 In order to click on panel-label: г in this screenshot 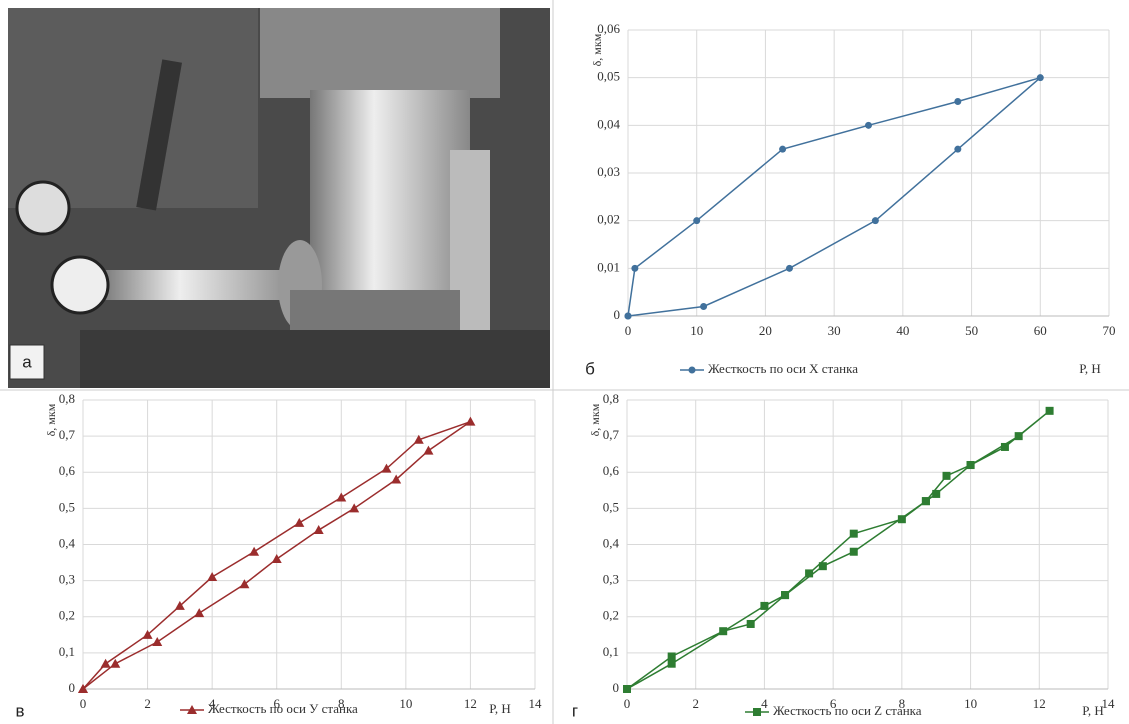, I will do `click(575, 710)`.